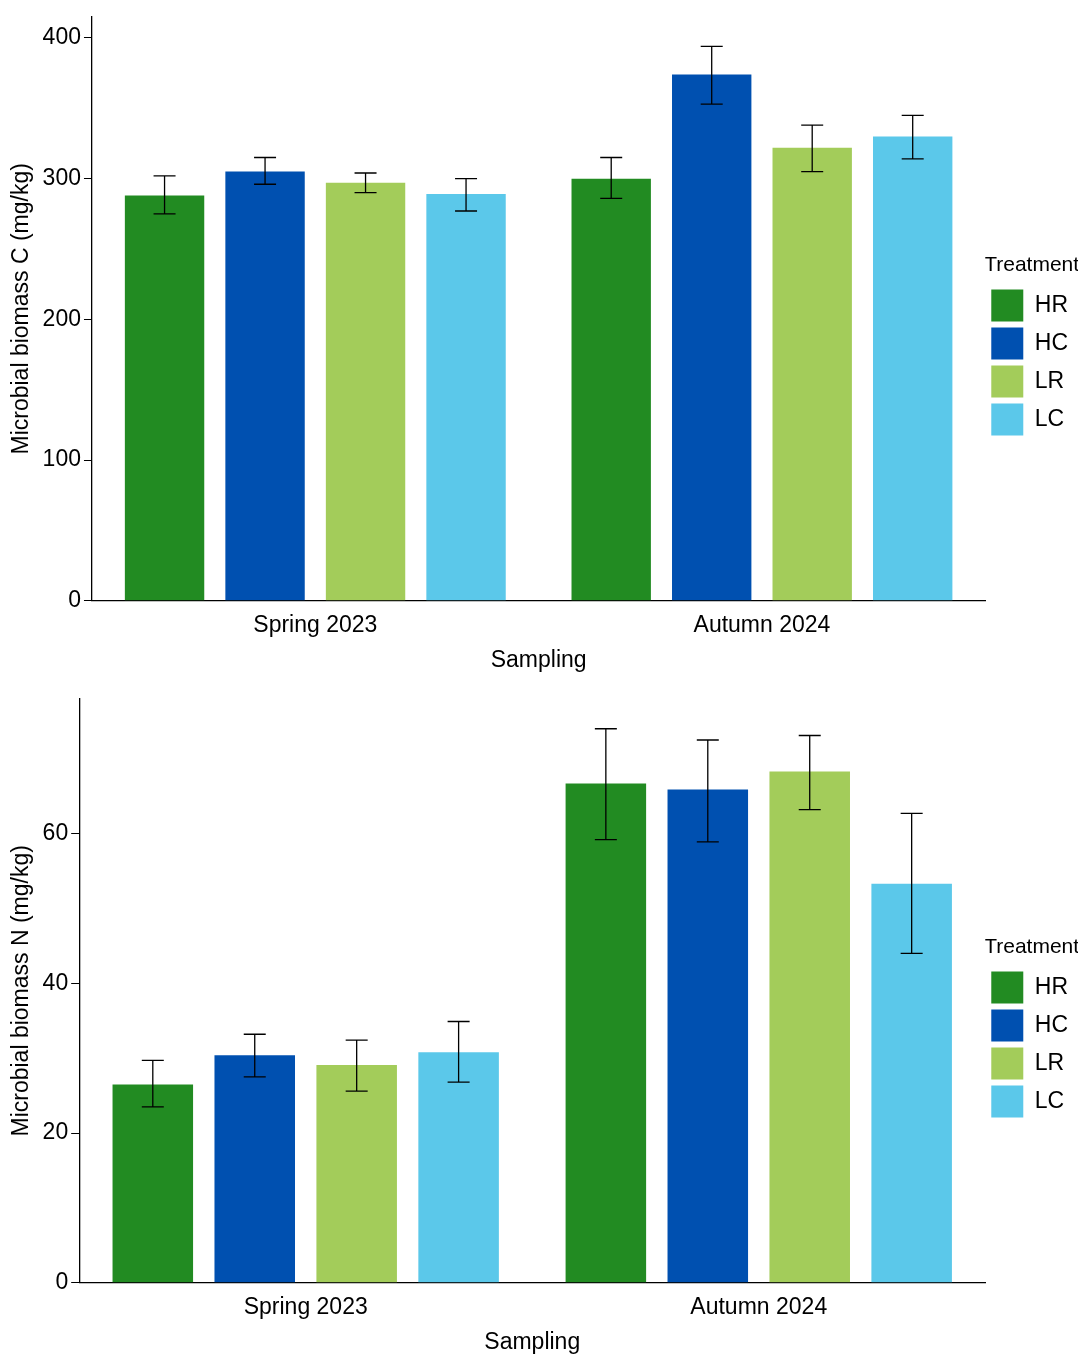 This screenshot has height=1365, width=1088. What do you see at coordinates (20, 309) in the screenshot?
I see `y-axis-title: Microbial biomass C (mg/kg)` at bounding box center [20, 309].